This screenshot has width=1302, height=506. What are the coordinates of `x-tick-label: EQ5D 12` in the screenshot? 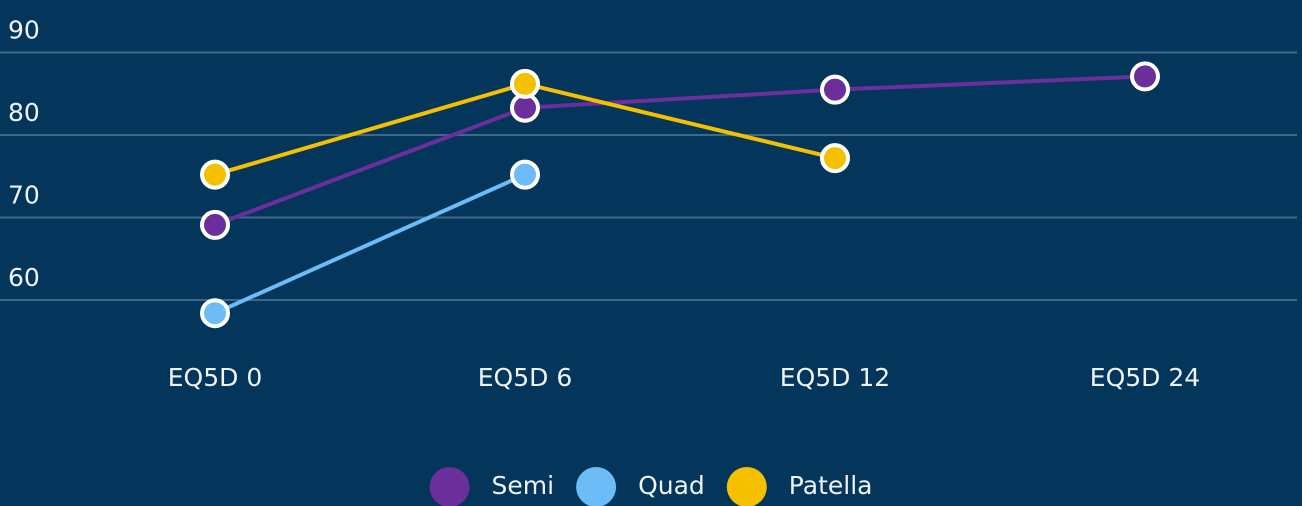 It's located at (835, 377).